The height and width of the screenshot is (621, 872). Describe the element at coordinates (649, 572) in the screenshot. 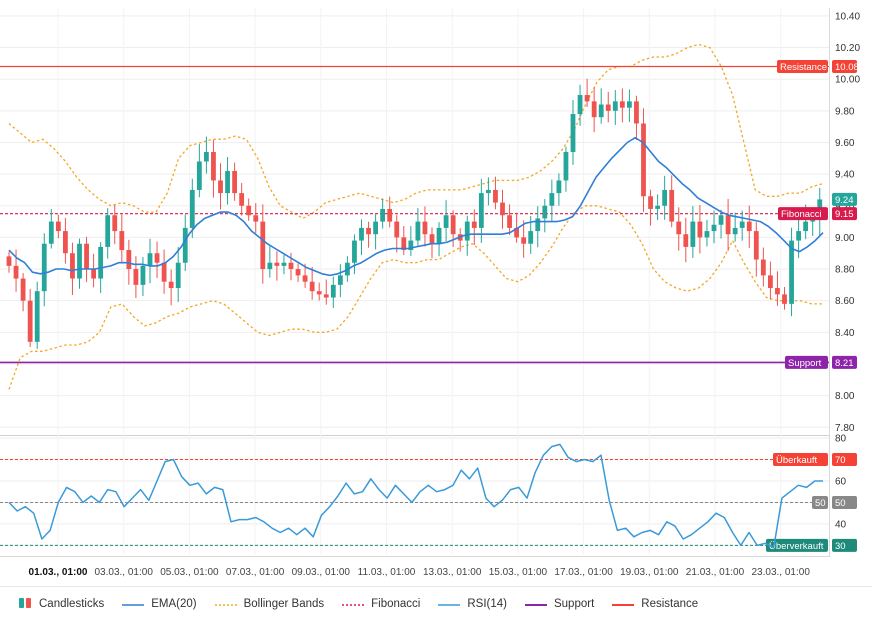

I see `time-tick-label: 19.03., 01:00` at that location.